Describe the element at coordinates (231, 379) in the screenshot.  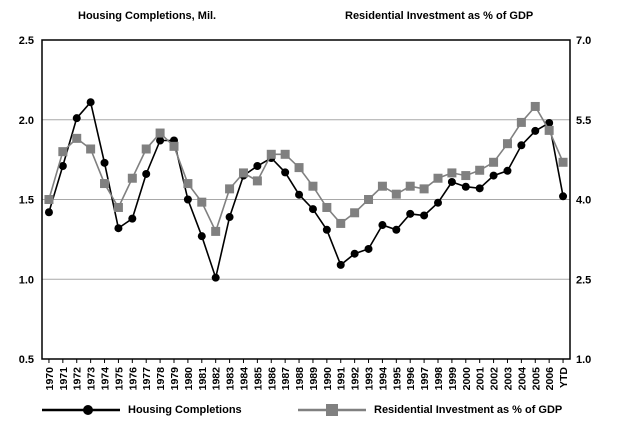
I see `x-axis-tick-label: 1983` at that location.